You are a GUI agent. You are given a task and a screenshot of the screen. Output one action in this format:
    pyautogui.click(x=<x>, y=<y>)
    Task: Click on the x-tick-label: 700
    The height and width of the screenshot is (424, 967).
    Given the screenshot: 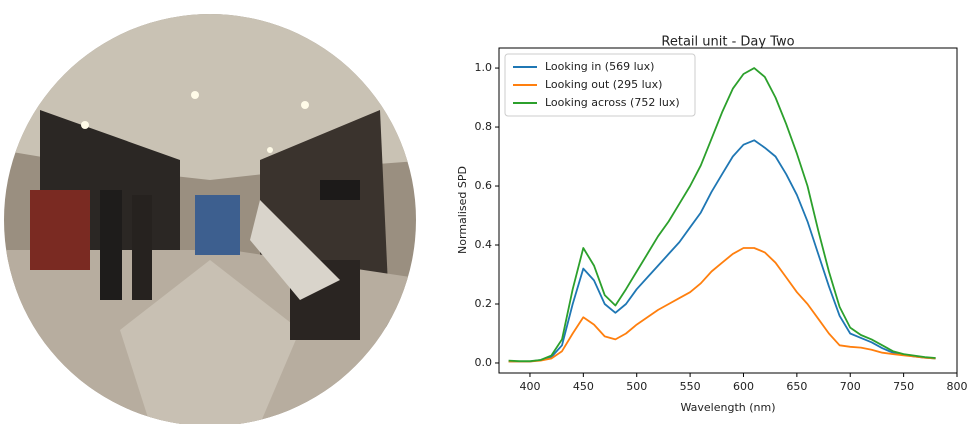 What is the action you would take?
    pyautogui.click(x=850, y=386)
    